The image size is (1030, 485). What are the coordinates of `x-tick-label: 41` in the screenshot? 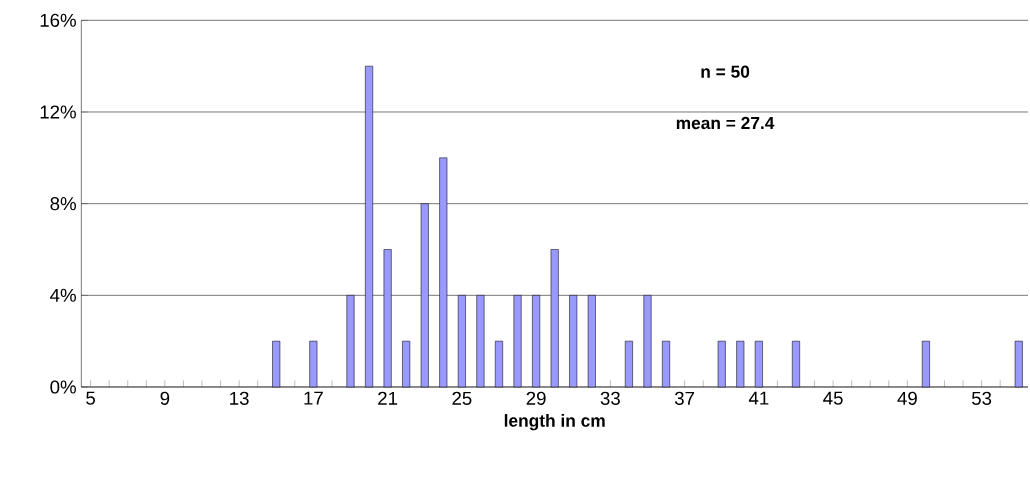 It's located at (758, 398).